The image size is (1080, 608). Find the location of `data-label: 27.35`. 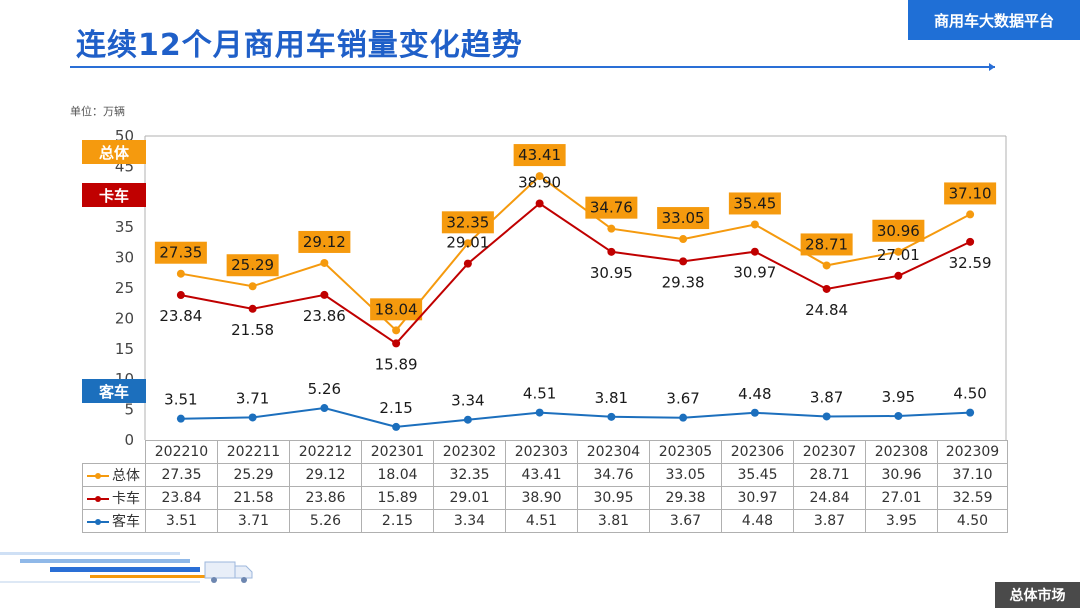

data-label: 27.35 is located at coordinates (180, 253).